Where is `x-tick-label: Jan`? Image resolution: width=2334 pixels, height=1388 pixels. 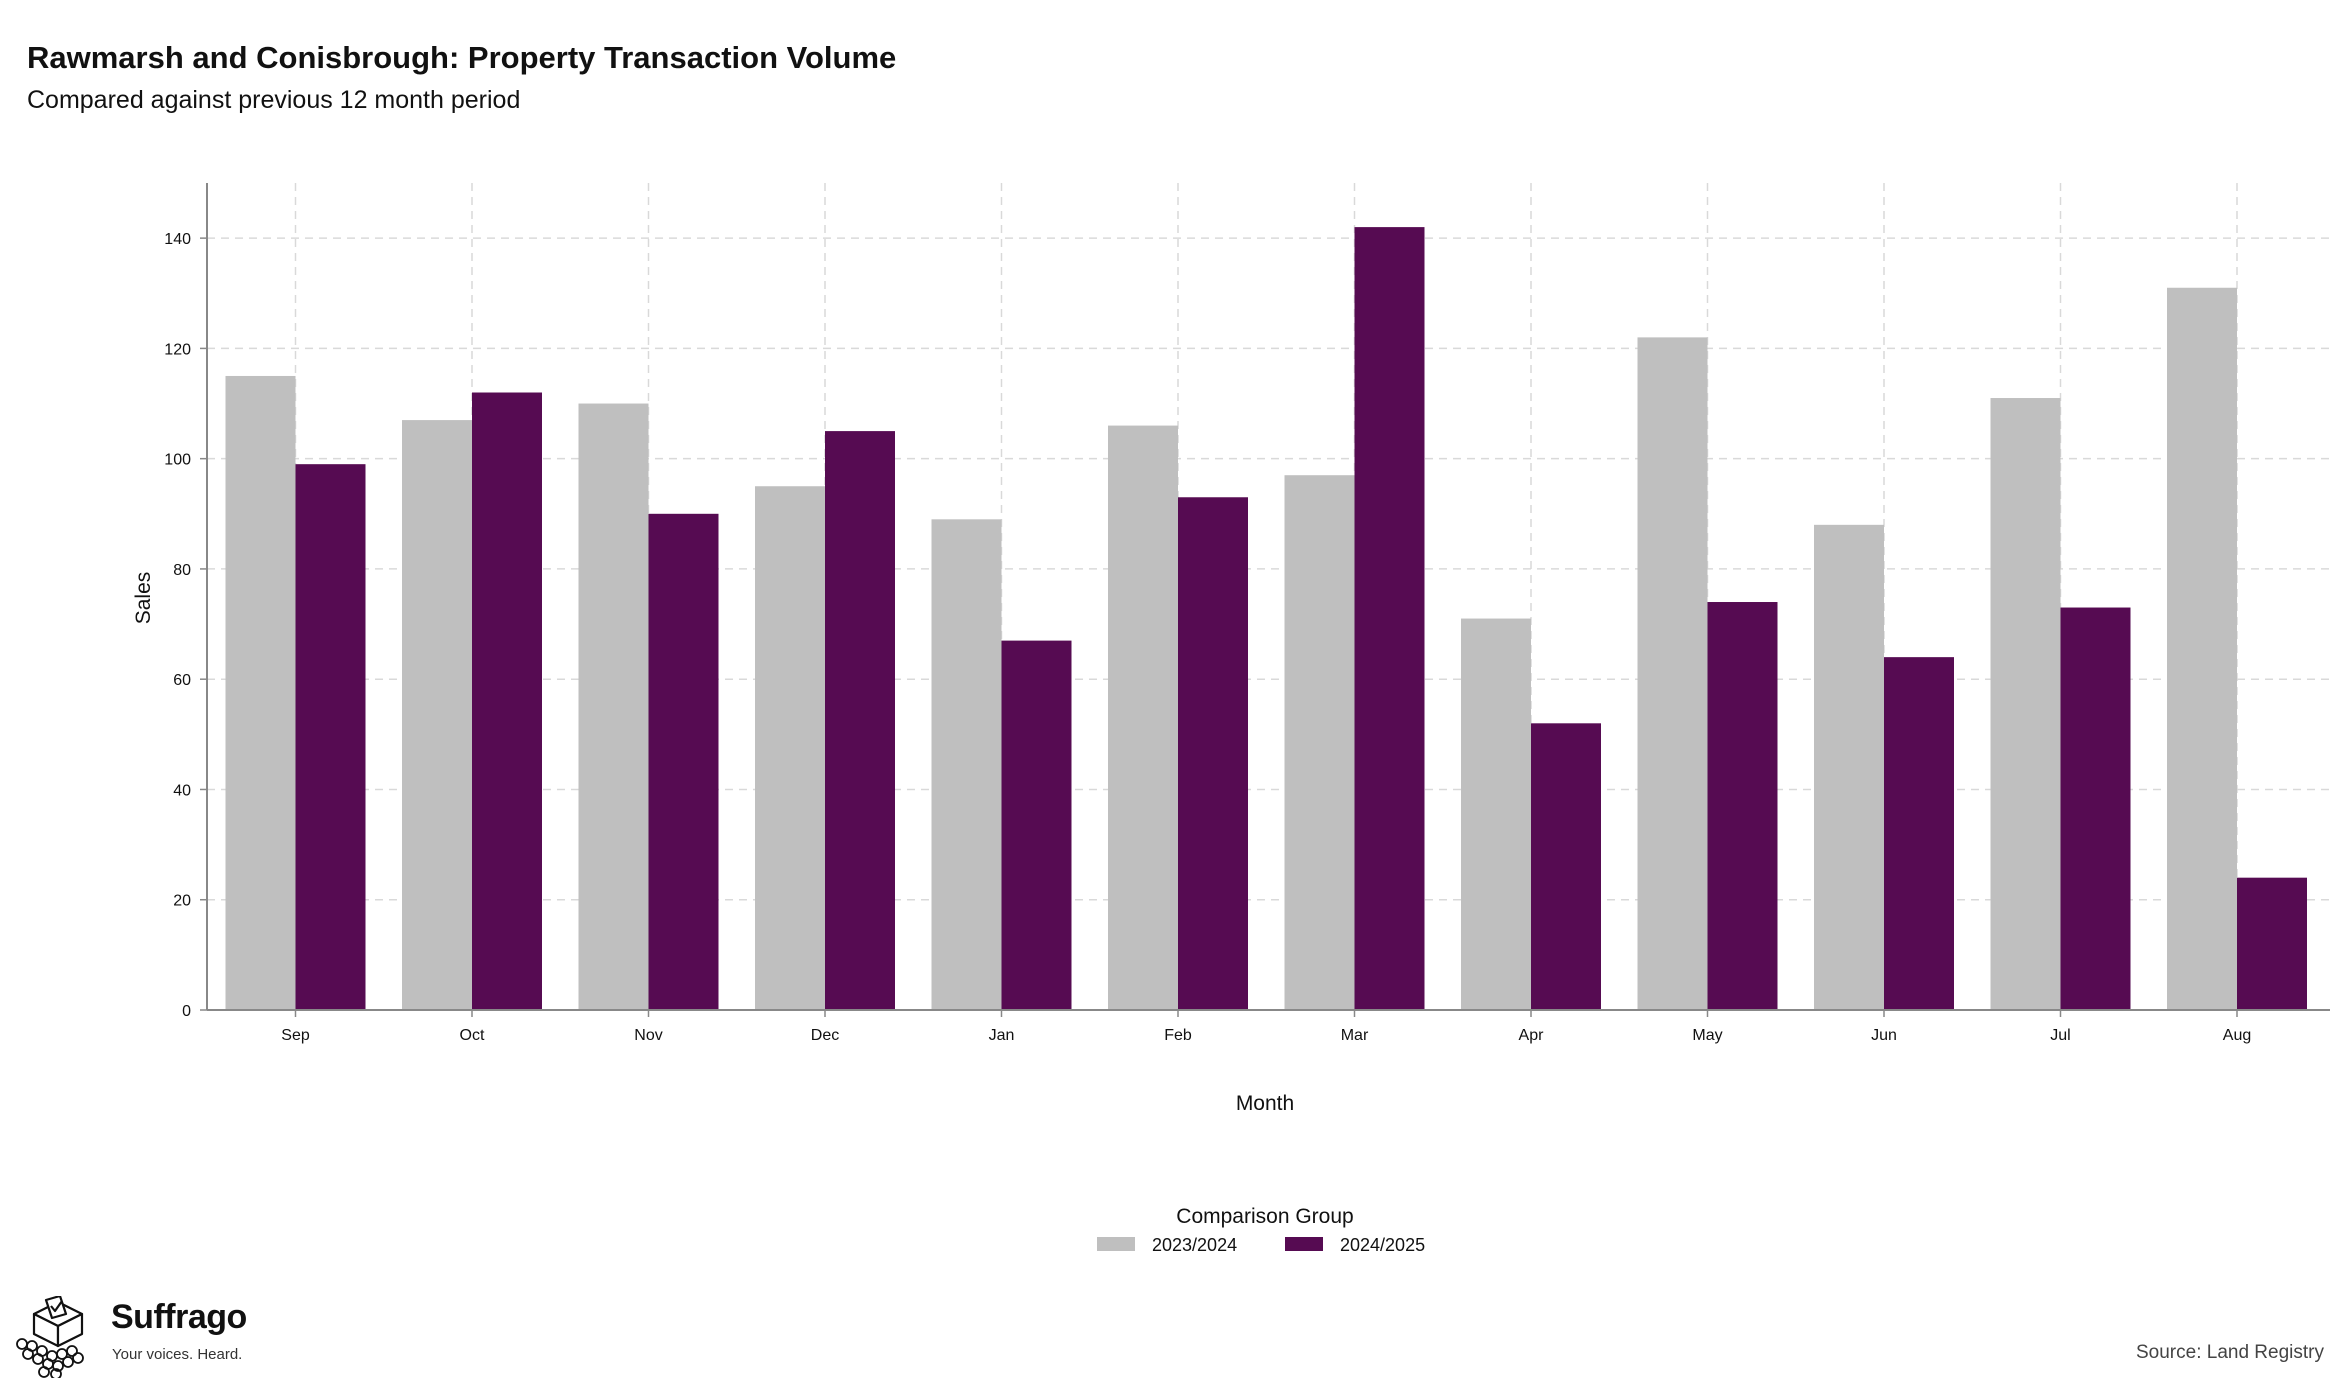
x-tick-label: Jan is located at coordinates (1002, 1035).